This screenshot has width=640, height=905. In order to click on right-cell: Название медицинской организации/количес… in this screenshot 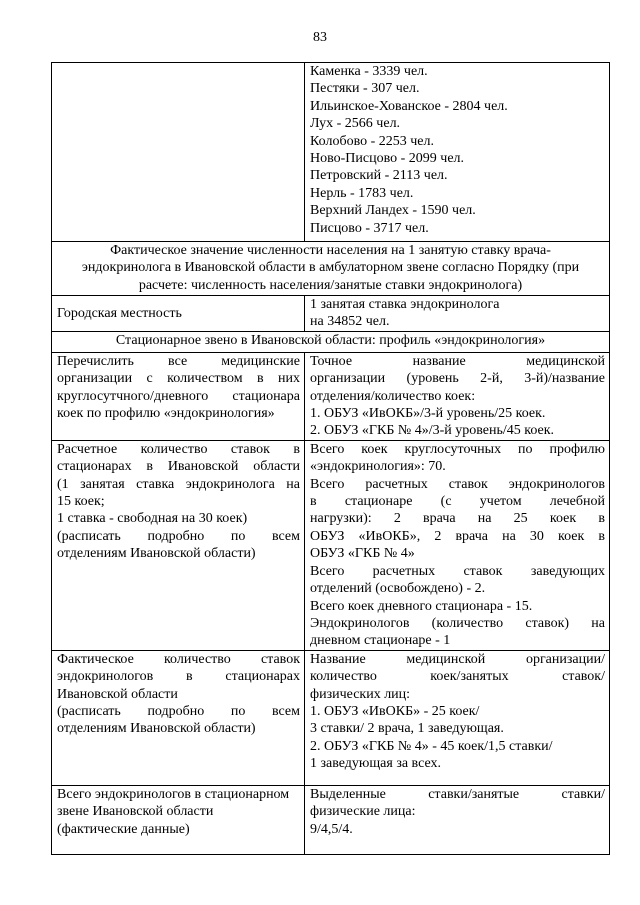, I will do `click(457, 717)`.